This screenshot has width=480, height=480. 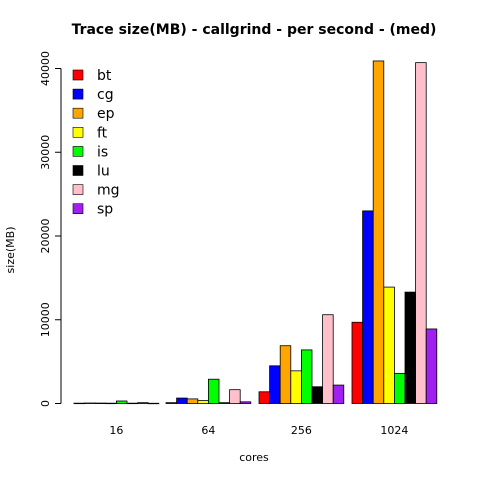 I want to click on legend-swatch-mg, so click(x=78, y=189).